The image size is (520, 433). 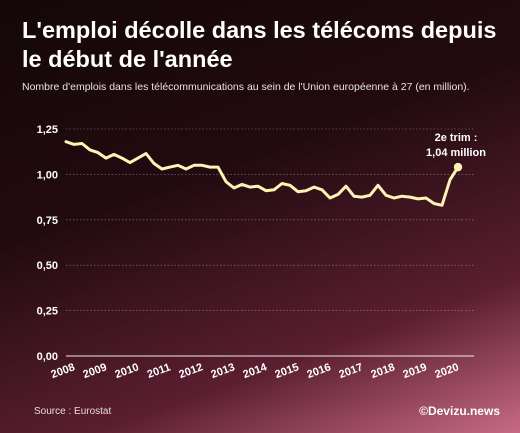 I want to click on x-tick-label: 2015, so click(x=286, y=371).